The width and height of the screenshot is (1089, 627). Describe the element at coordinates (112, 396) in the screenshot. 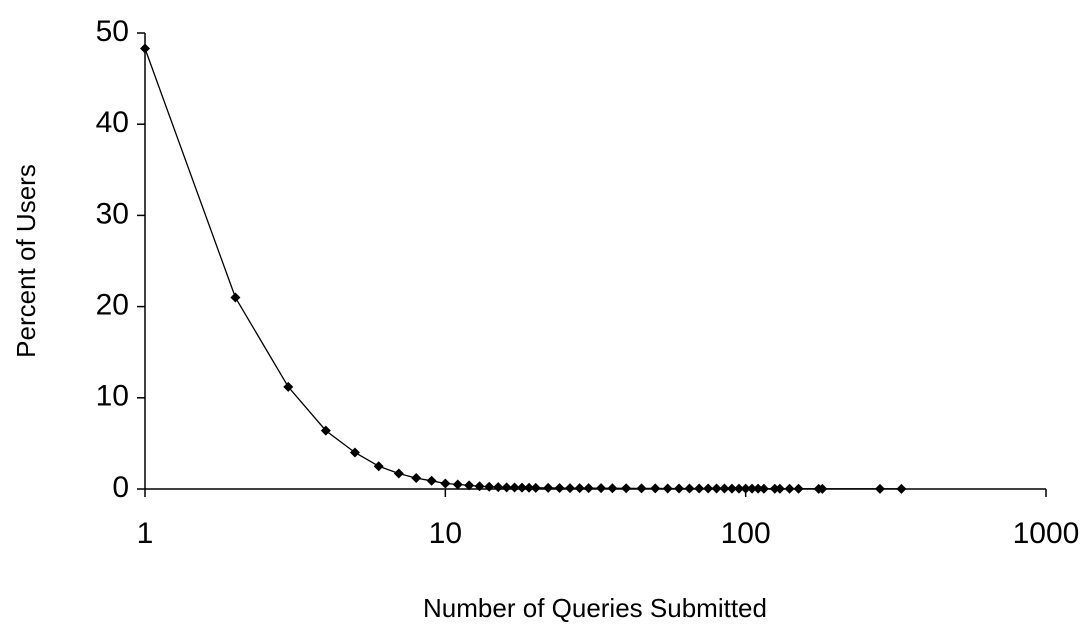

I see `y-tick-label: 10` at that location.